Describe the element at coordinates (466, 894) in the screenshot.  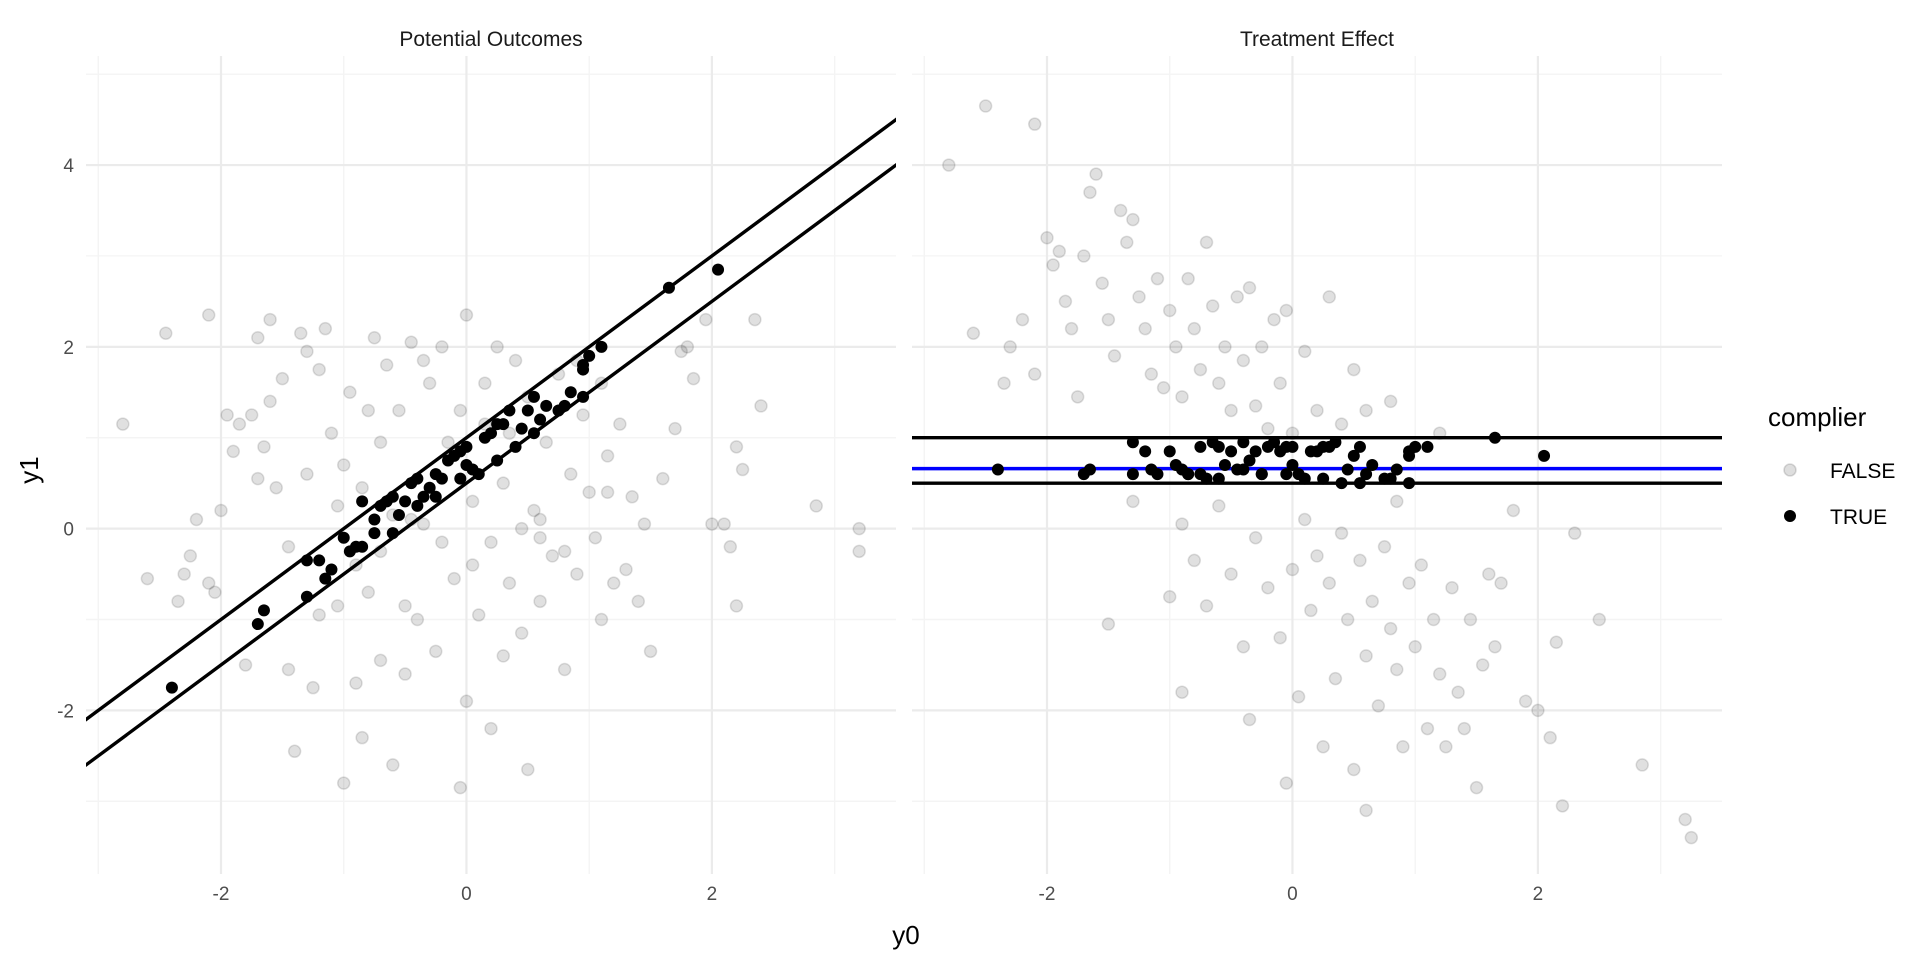
I see `panel-0-x-tick-label: 0` at that location.